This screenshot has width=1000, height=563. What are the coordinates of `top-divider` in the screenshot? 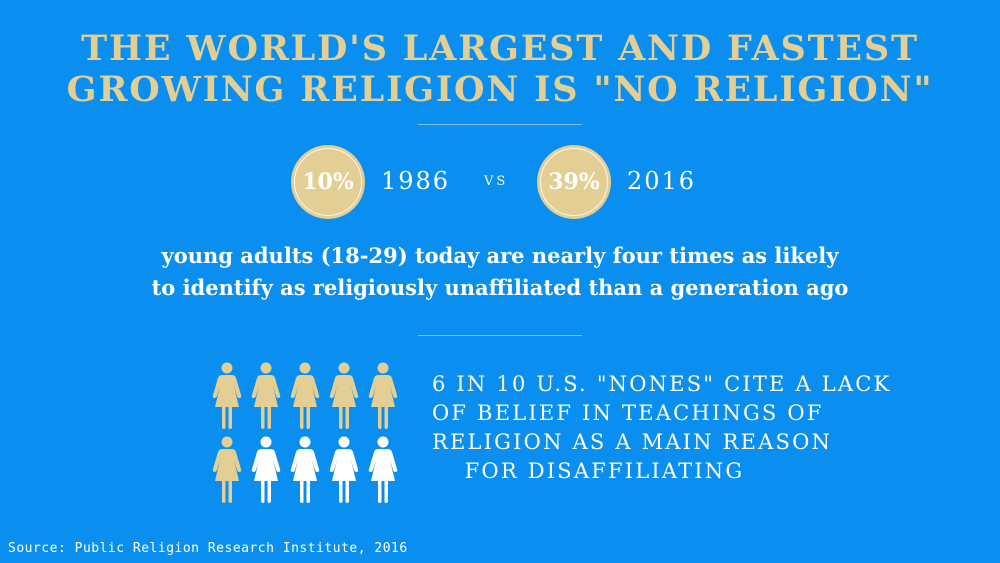 It's located at (500, 124).